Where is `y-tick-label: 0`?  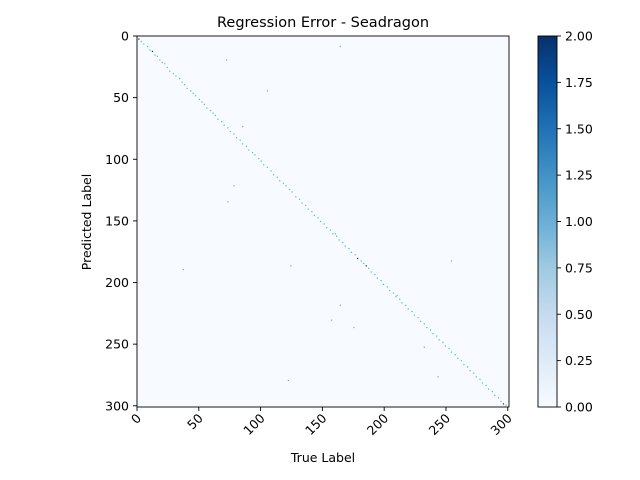 y-tick-label: 0 is located at coordinates (125, 36).